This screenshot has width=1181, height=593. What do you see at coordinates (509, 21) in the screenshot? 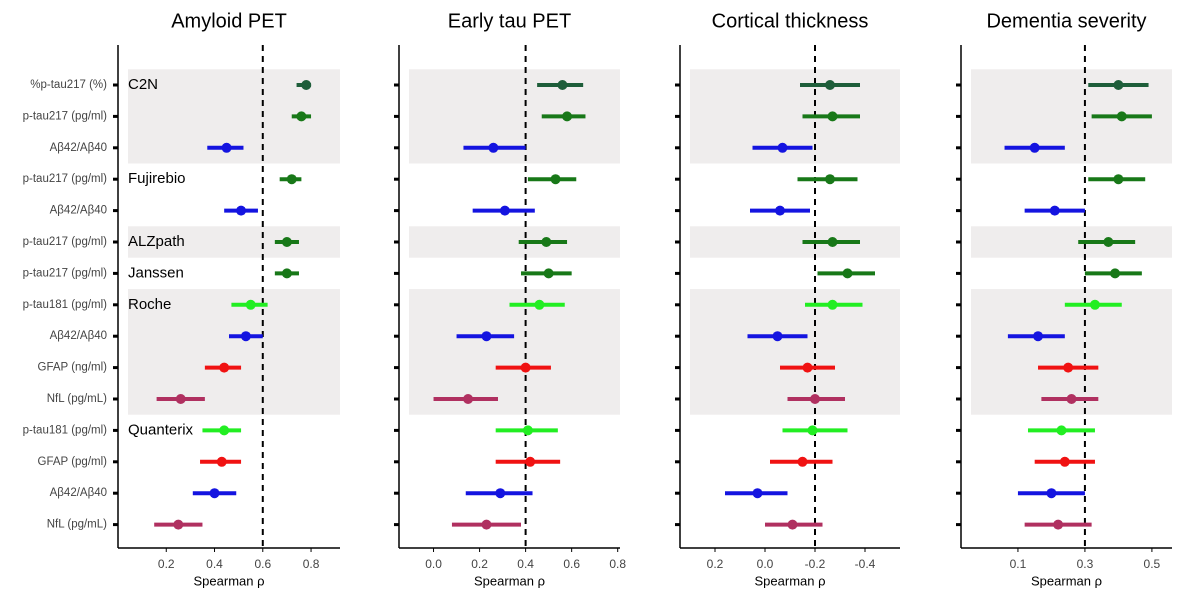
I see `panel-title: Early tau PET` at bounding box center [509, 21].